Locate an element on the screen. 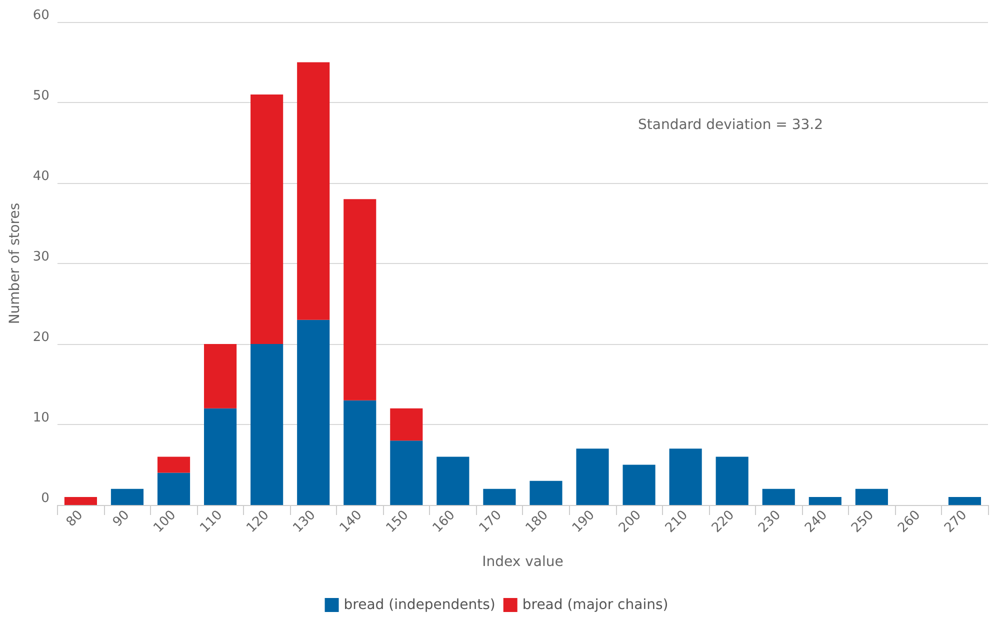 Image resolution: width=993 pixels, height=625 pixels. x-tick-label: 220 is located at coordinates (723, 522).